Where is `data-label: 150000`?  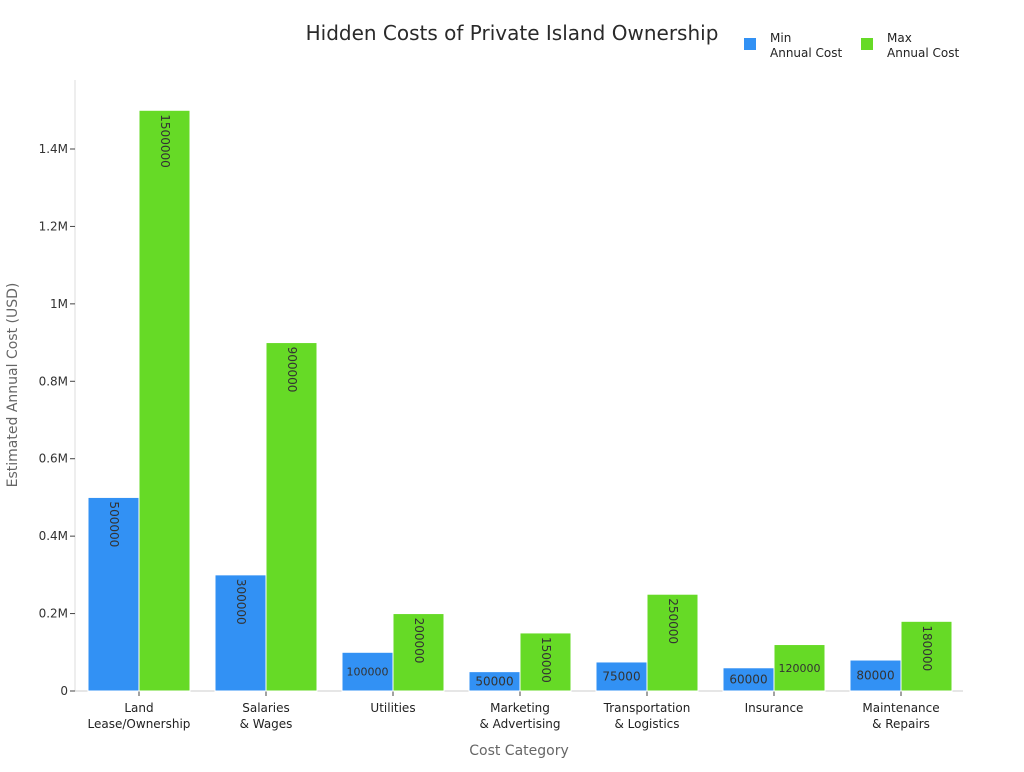 data-label: 150000 is located at coordinates (546, 660).